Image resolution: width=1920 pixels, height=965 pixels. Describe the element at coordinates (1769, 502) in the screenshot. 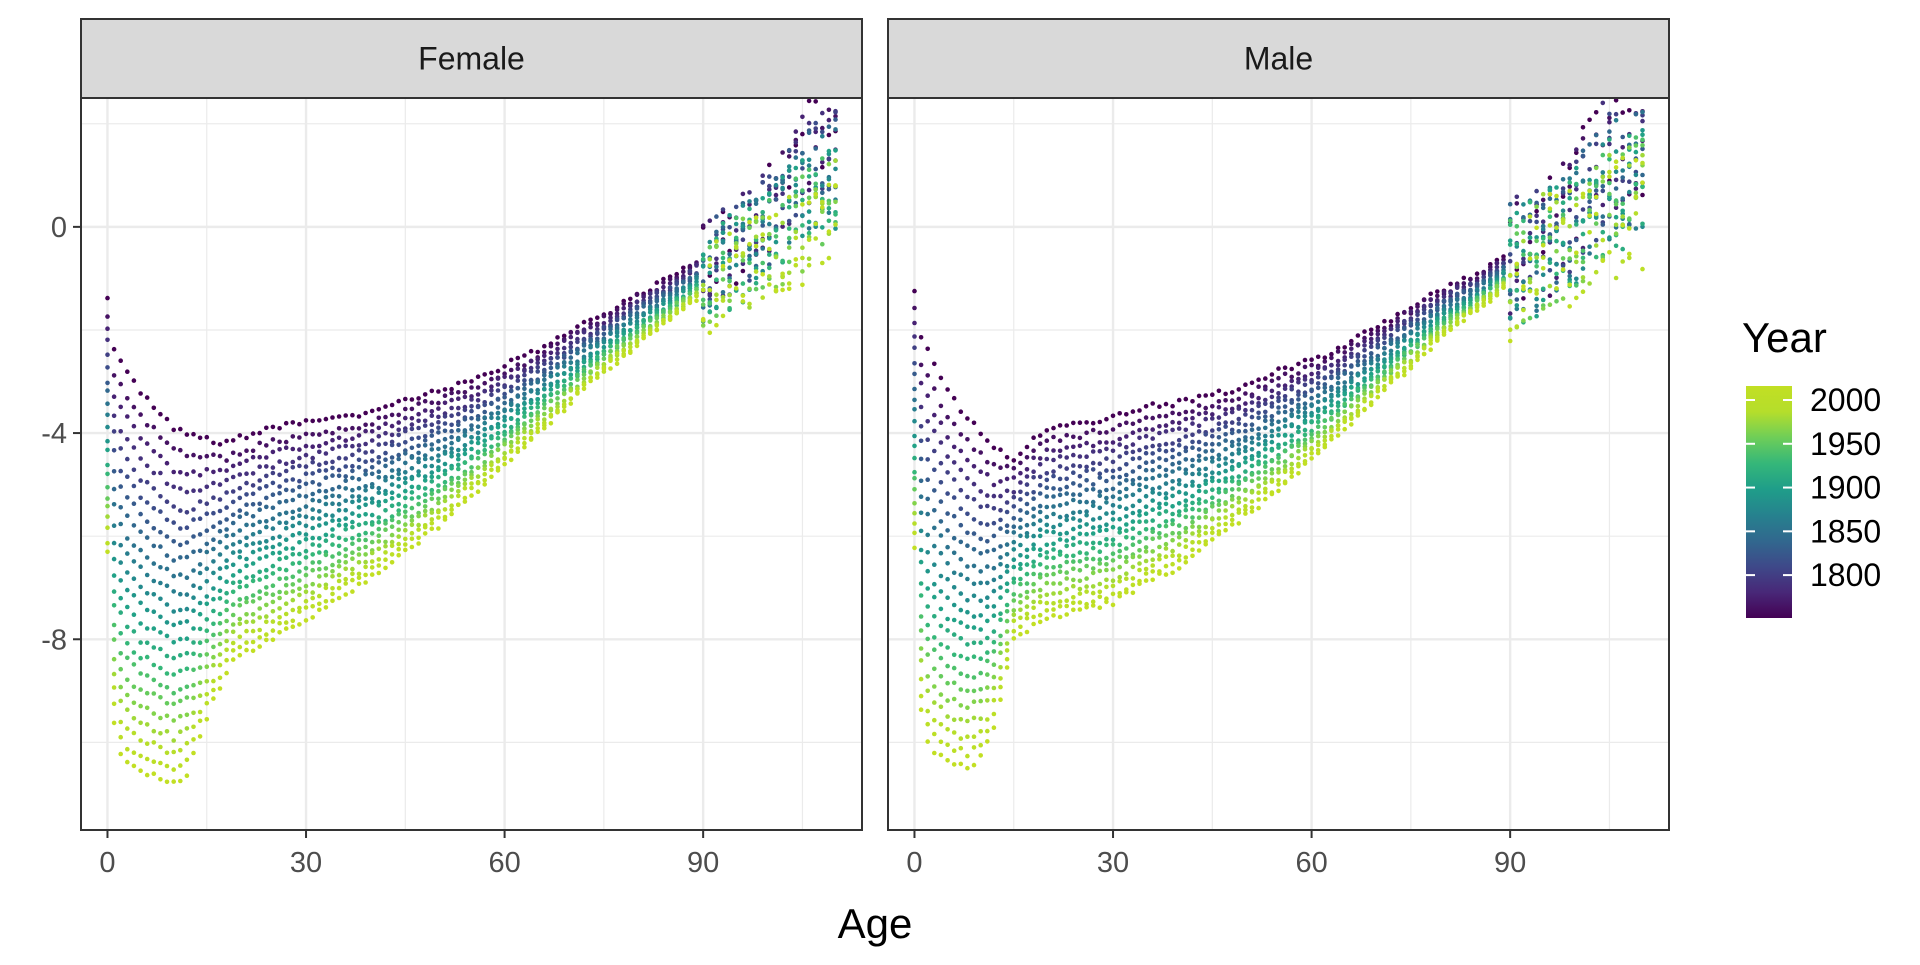

I see `legend-colorbar` at that location.